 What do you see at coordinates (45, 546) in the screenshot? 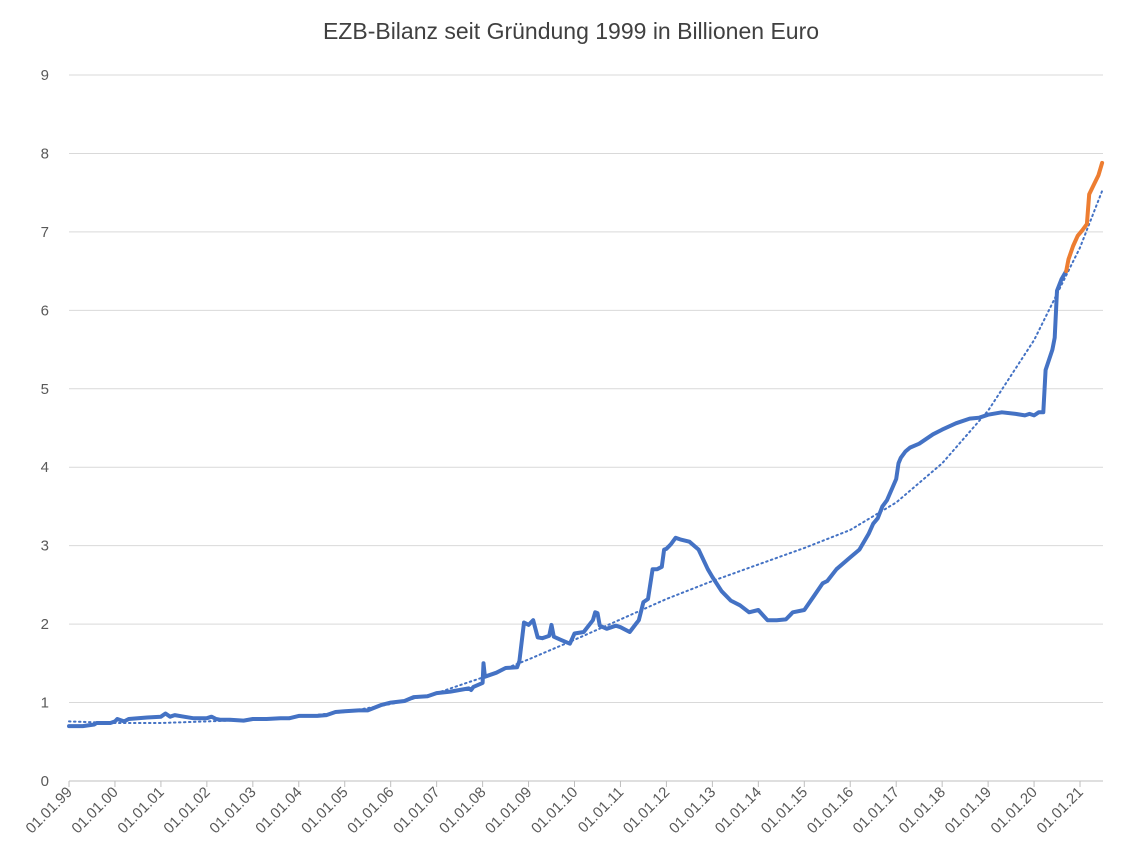
I see `y-tick-label-3: 3` at bounding box center [45, 546].